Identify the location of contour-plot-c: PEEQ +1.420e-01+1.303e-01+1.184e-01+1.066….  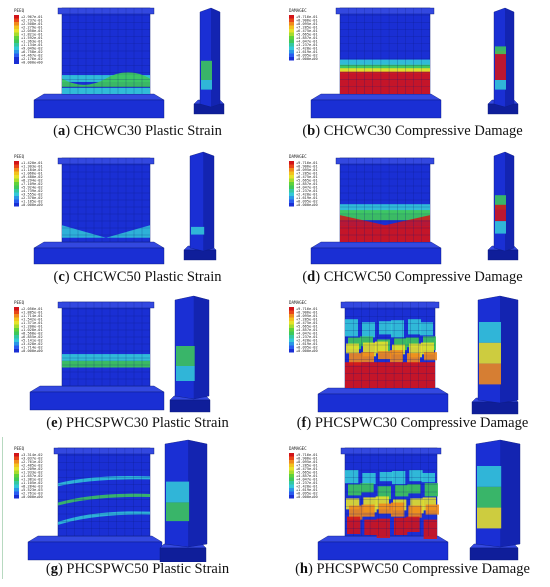
(115, 208).